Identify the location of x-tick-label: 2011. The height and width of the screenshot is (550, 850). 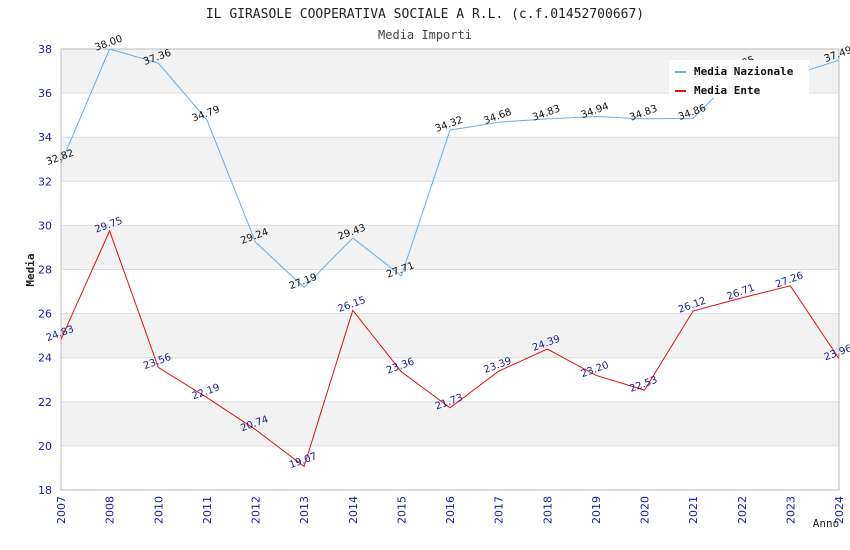
(207, 510).